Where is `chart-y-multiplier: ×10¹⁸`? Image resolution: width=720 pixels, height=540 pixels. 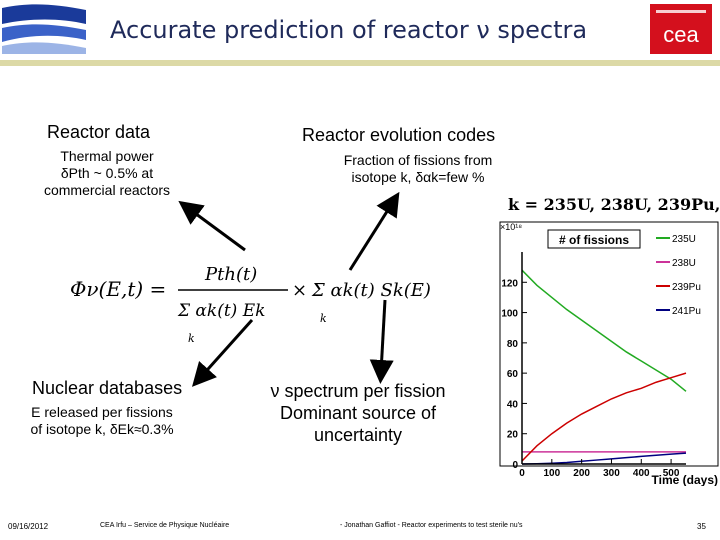
chart-y-multiplier: ×10¹⁸ is located at coordinates (511, 227).